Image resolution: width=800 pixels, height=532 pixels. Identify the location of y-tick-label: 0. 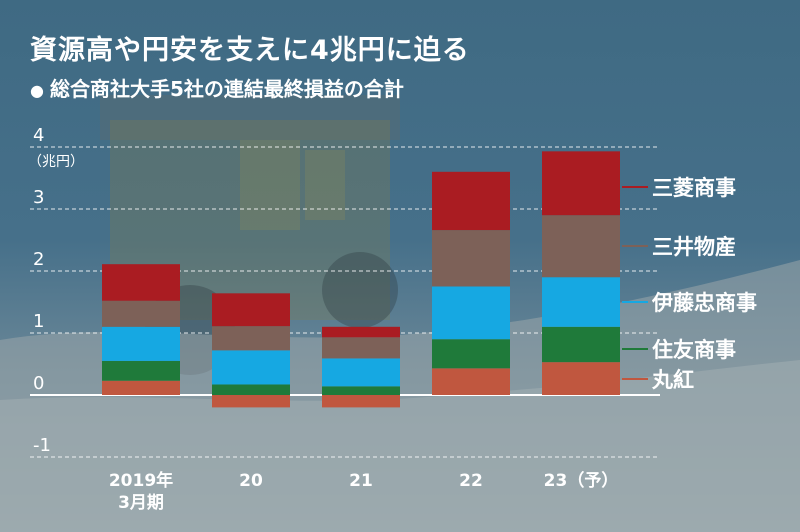
(38, 383).